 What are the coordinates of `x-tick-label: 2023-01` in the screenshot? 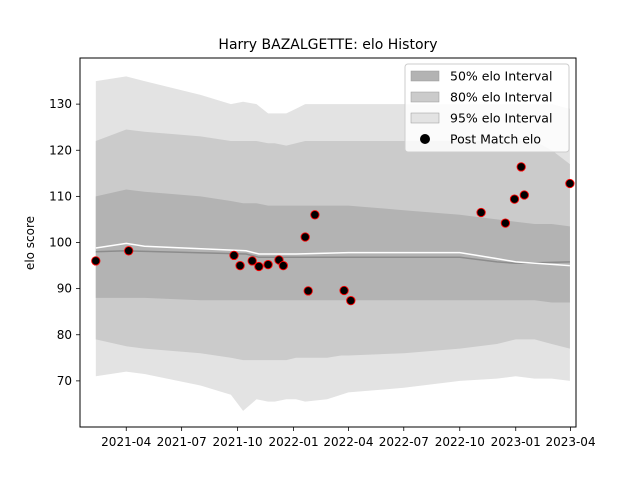 It's located at (516, 442).